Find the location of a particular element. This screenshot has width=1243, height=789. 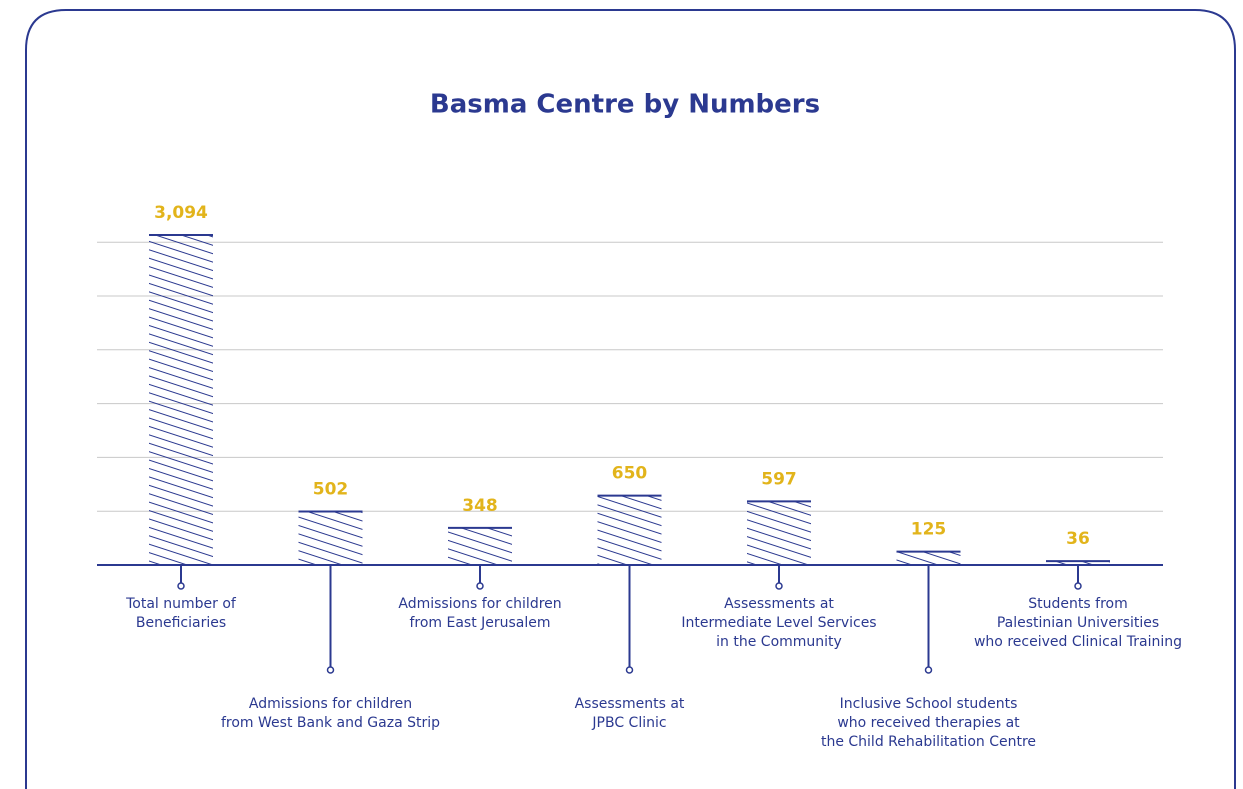

category-label: who received therapies at is located at coordinates (928, 723).